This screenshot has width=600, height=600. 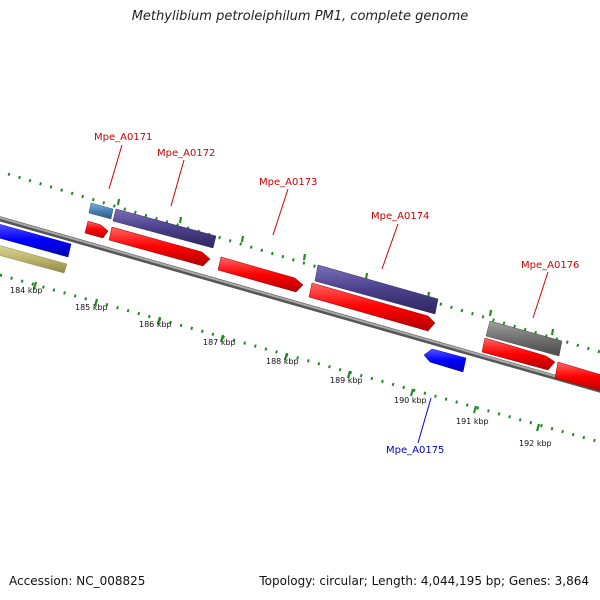 What do you see at coordinates (282, 361) in the screenshot?
I see `scale-label-188kbp: 188 kbp` at bounding box center [282, 361].